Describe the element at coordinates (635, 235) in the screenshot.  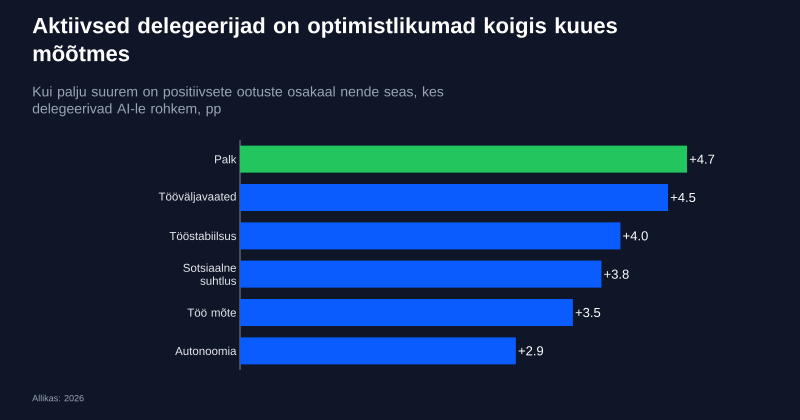
I see `data-label: +4.0` at that location.